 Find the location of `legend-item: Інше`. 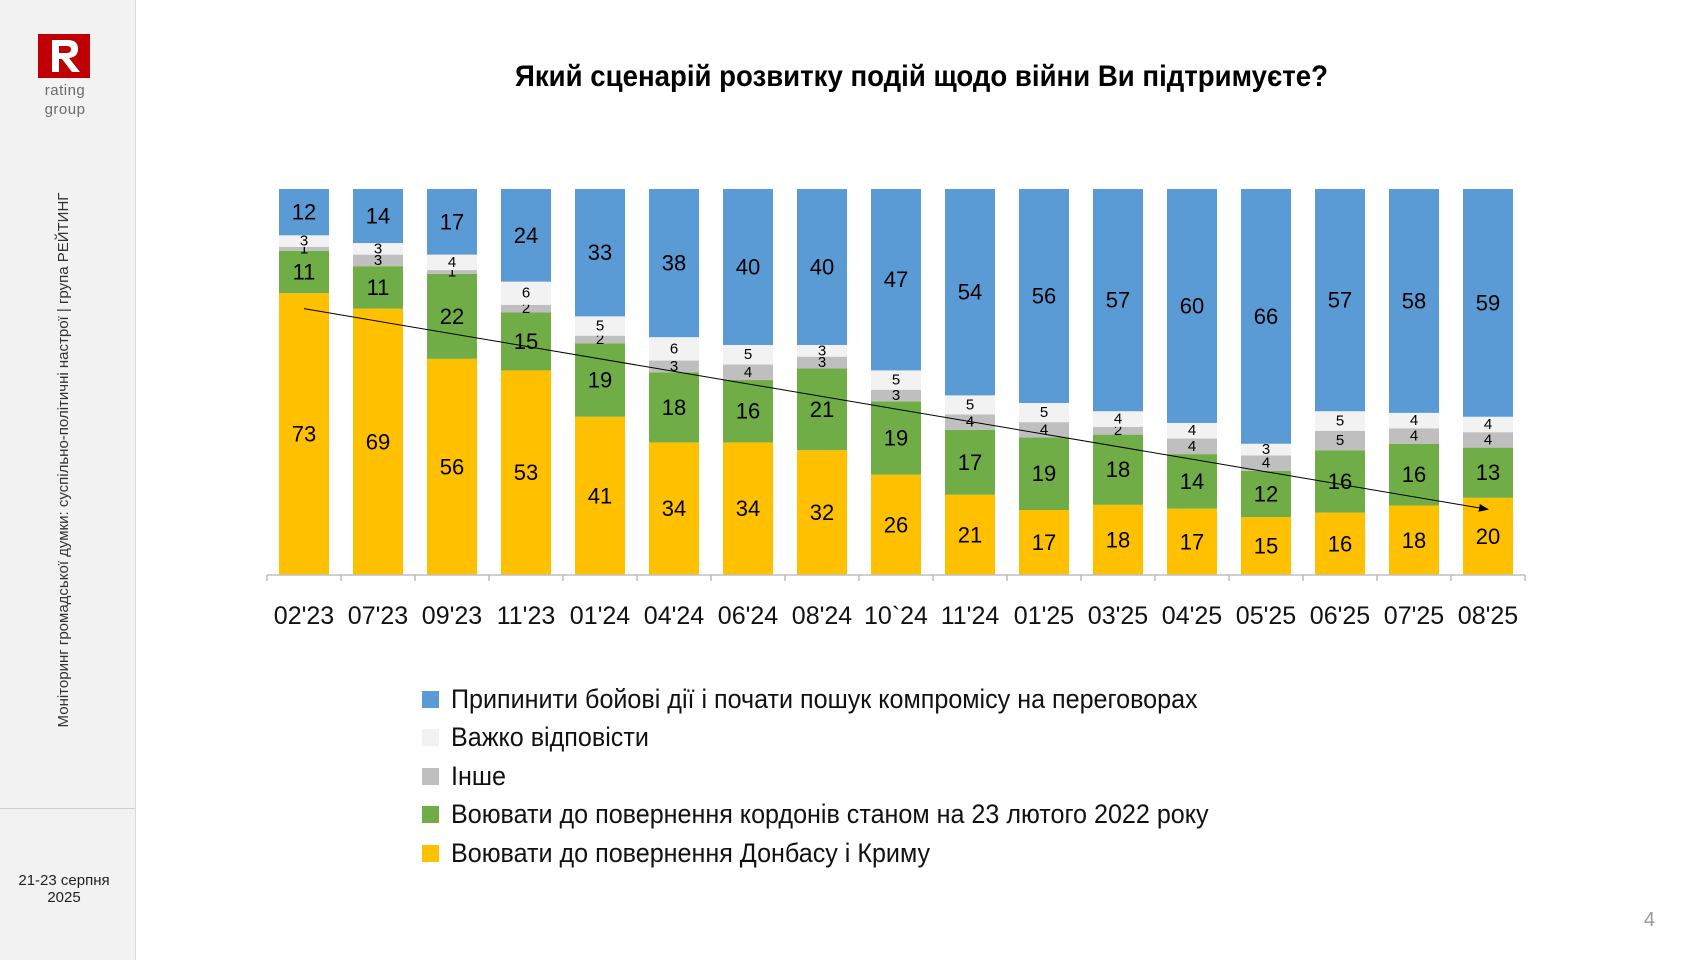

legend-item: Інше is located at coordinates (844, 776).